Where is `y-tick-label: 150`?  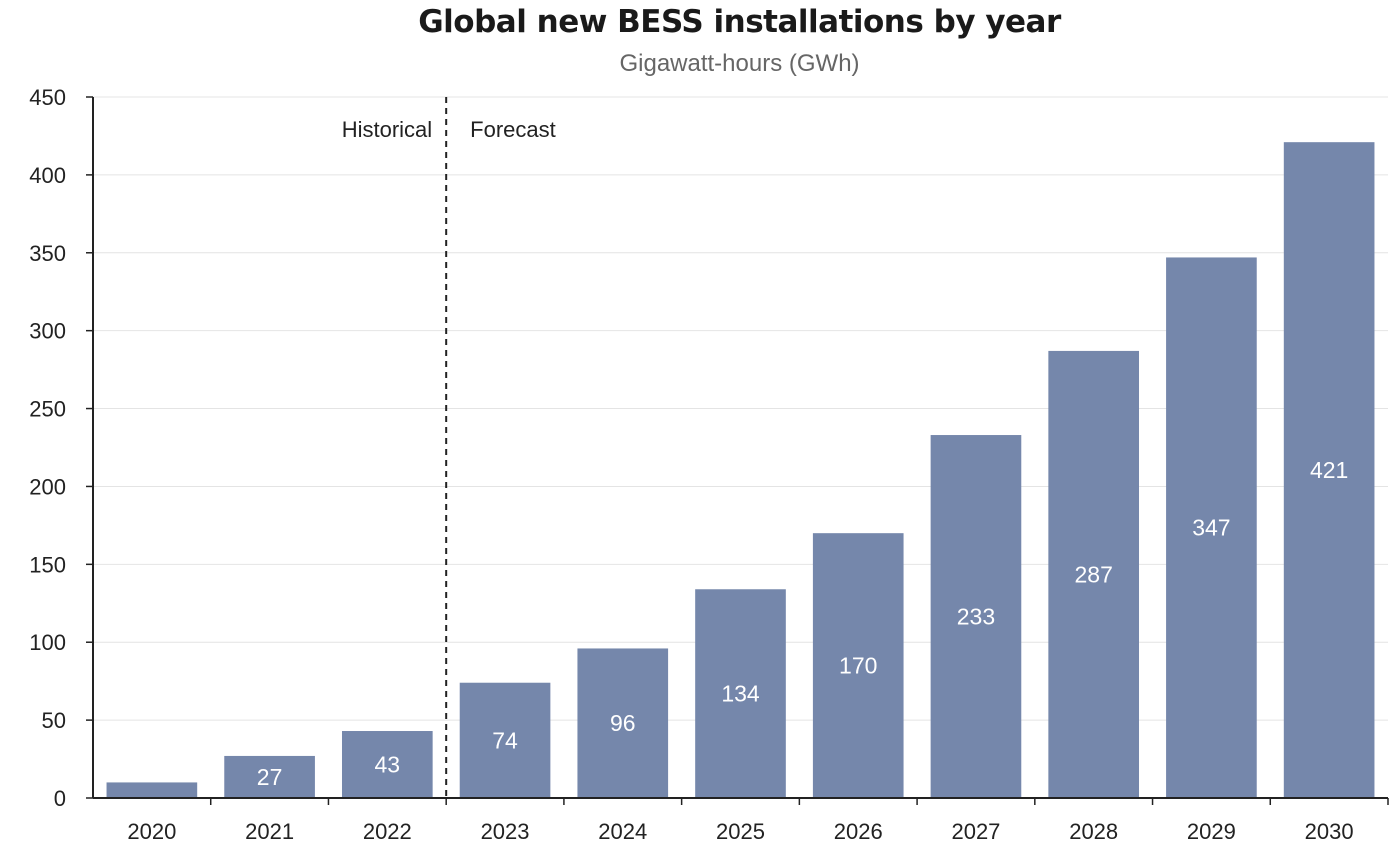
y-tick-label: 150 is located at coordinates (47, 564).